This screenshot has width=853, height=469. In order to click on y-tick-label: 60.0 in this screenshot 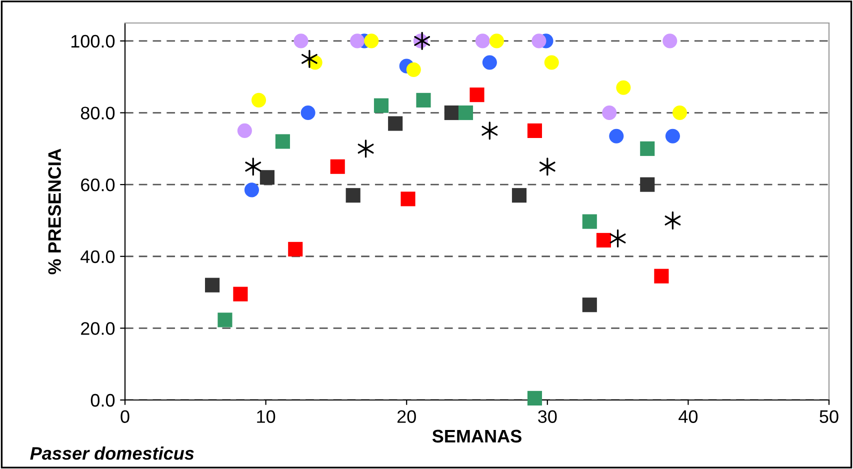, I will do `click(98, 185)`.